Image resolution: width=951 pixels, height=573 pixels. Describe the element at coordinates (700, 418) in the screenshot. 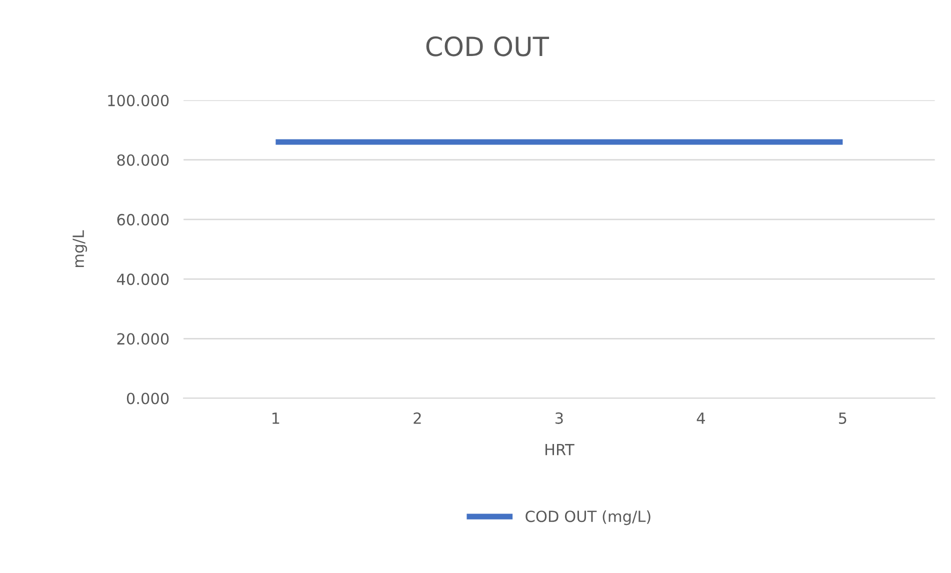

I see `x-tick-label: 4` at that location.